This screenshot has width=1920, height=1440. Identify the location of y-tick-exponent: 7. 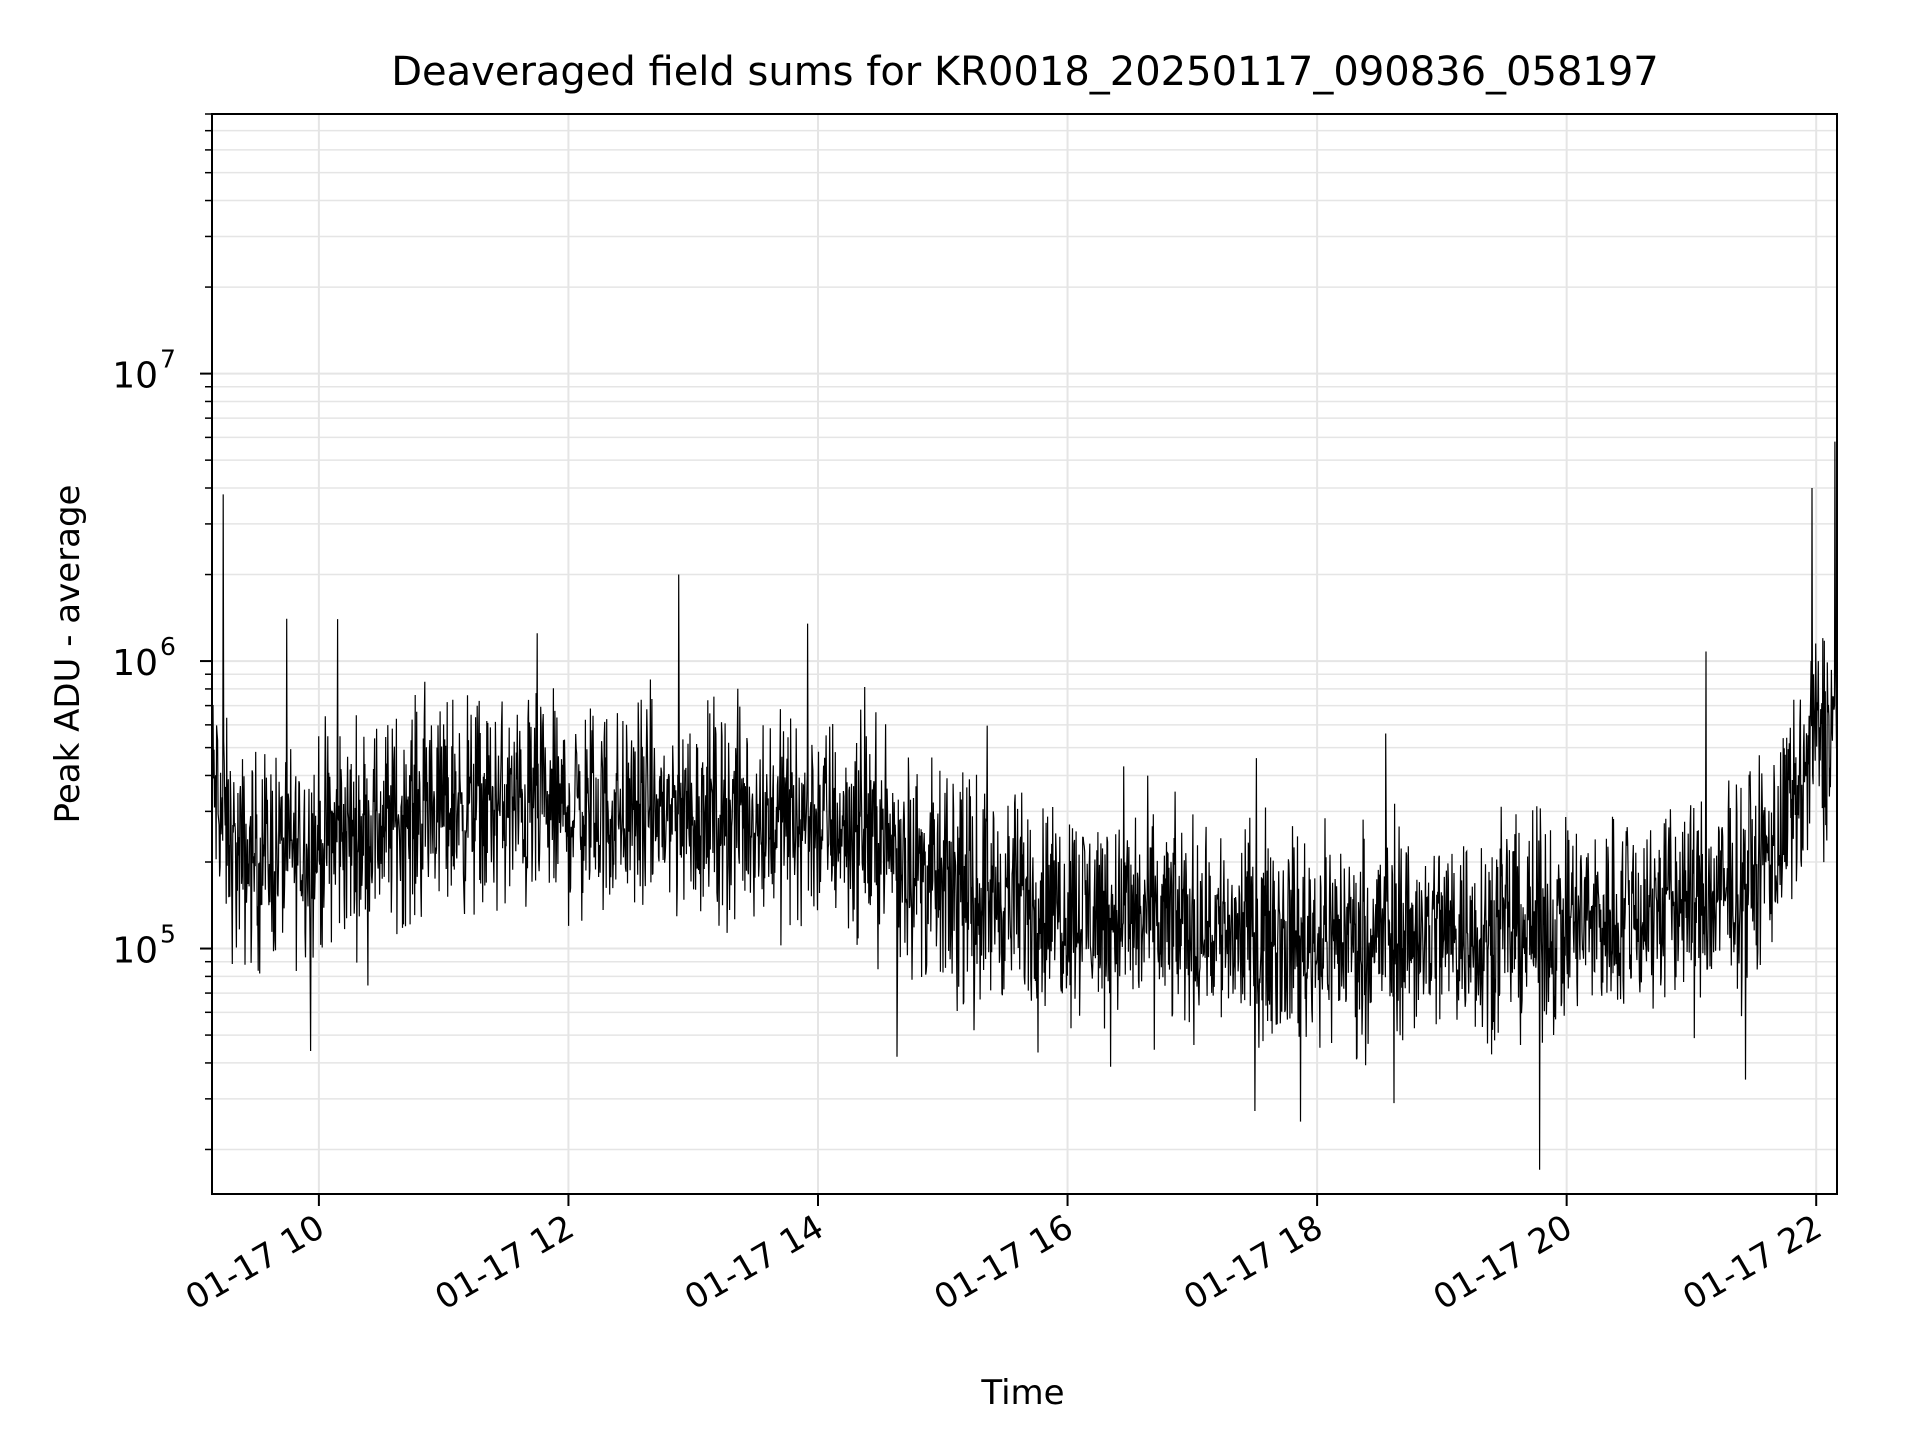
(168, 359).